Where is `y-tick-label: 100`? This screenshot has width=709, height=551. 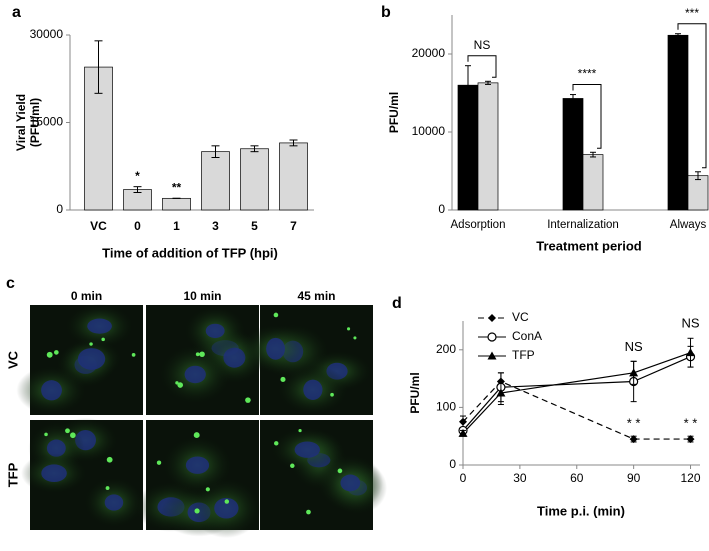
y-tick-label: 100 is located at coordinates (446, 407).